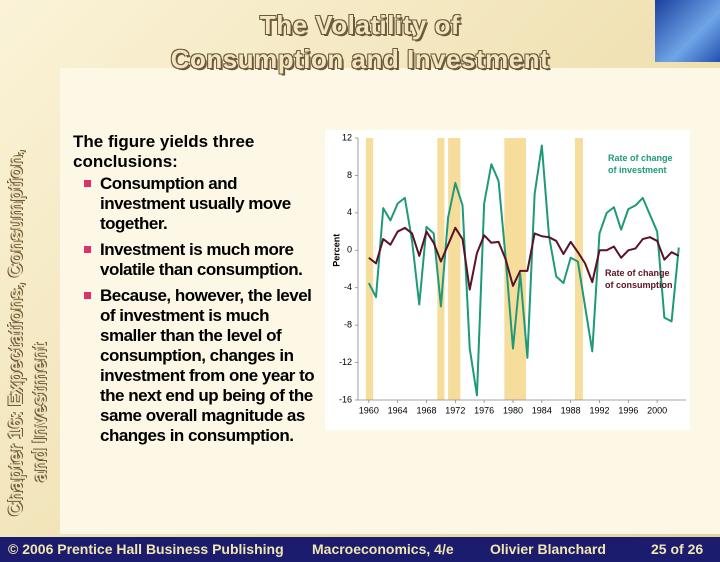  I want to click on x-tick-label: 1960, so click(369, 410).